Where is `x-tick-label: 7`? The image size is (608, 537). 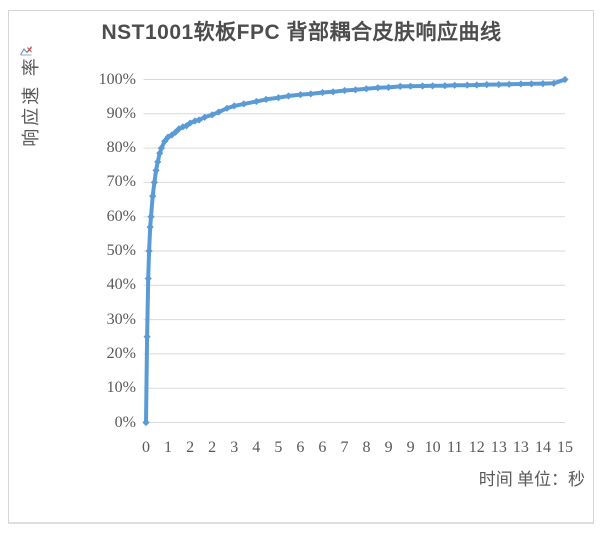
x-tick-label: 7 is located at coordinates (344, 447).